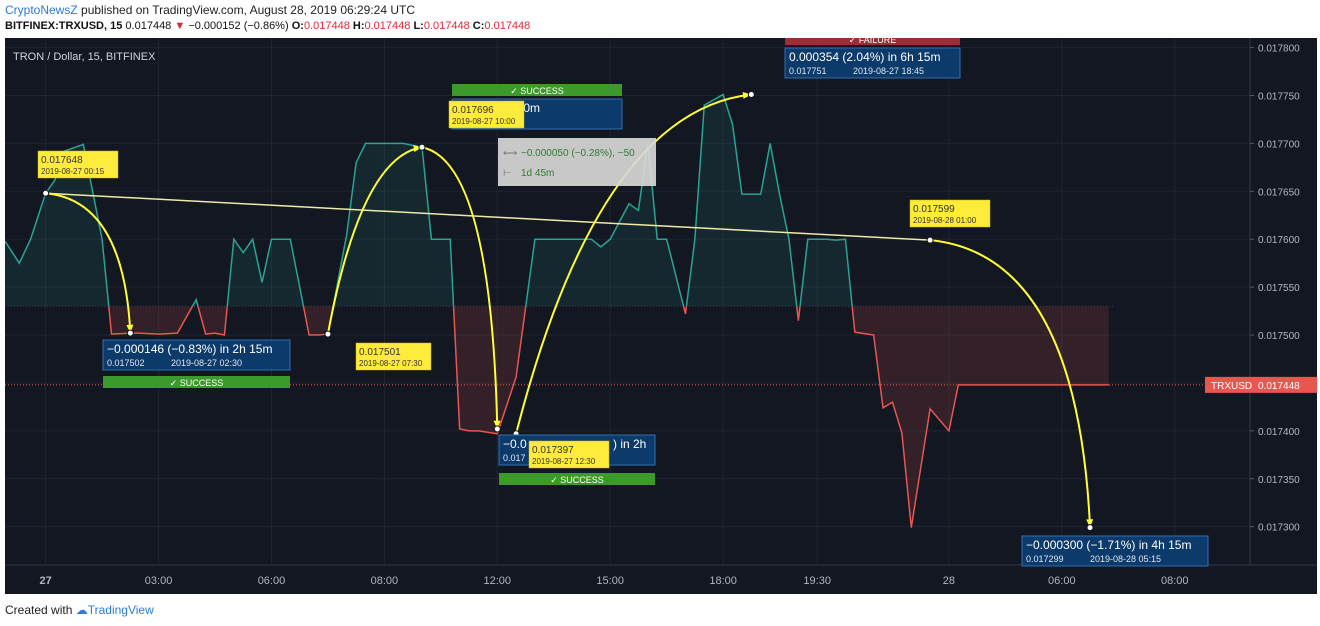  I want to click on projection-price: 0.017751, so click(808, 71).